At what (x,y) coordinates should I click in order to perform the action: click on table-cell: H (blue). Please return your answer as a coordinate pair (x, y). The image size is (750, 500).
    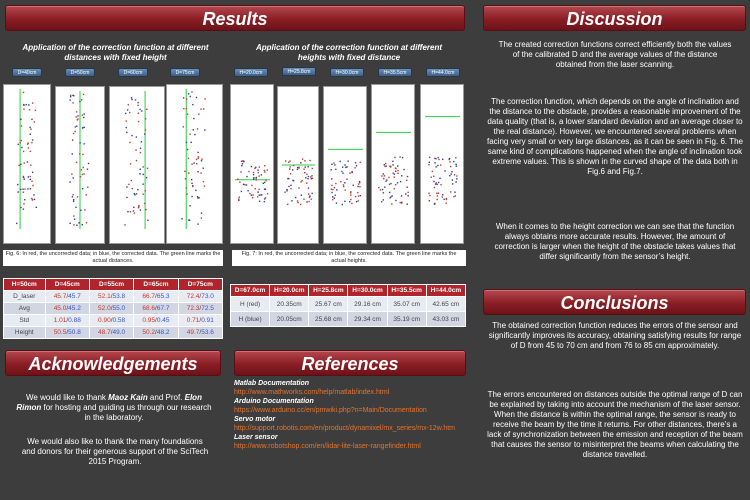
    Looking at the image, I should click on (250, 319).